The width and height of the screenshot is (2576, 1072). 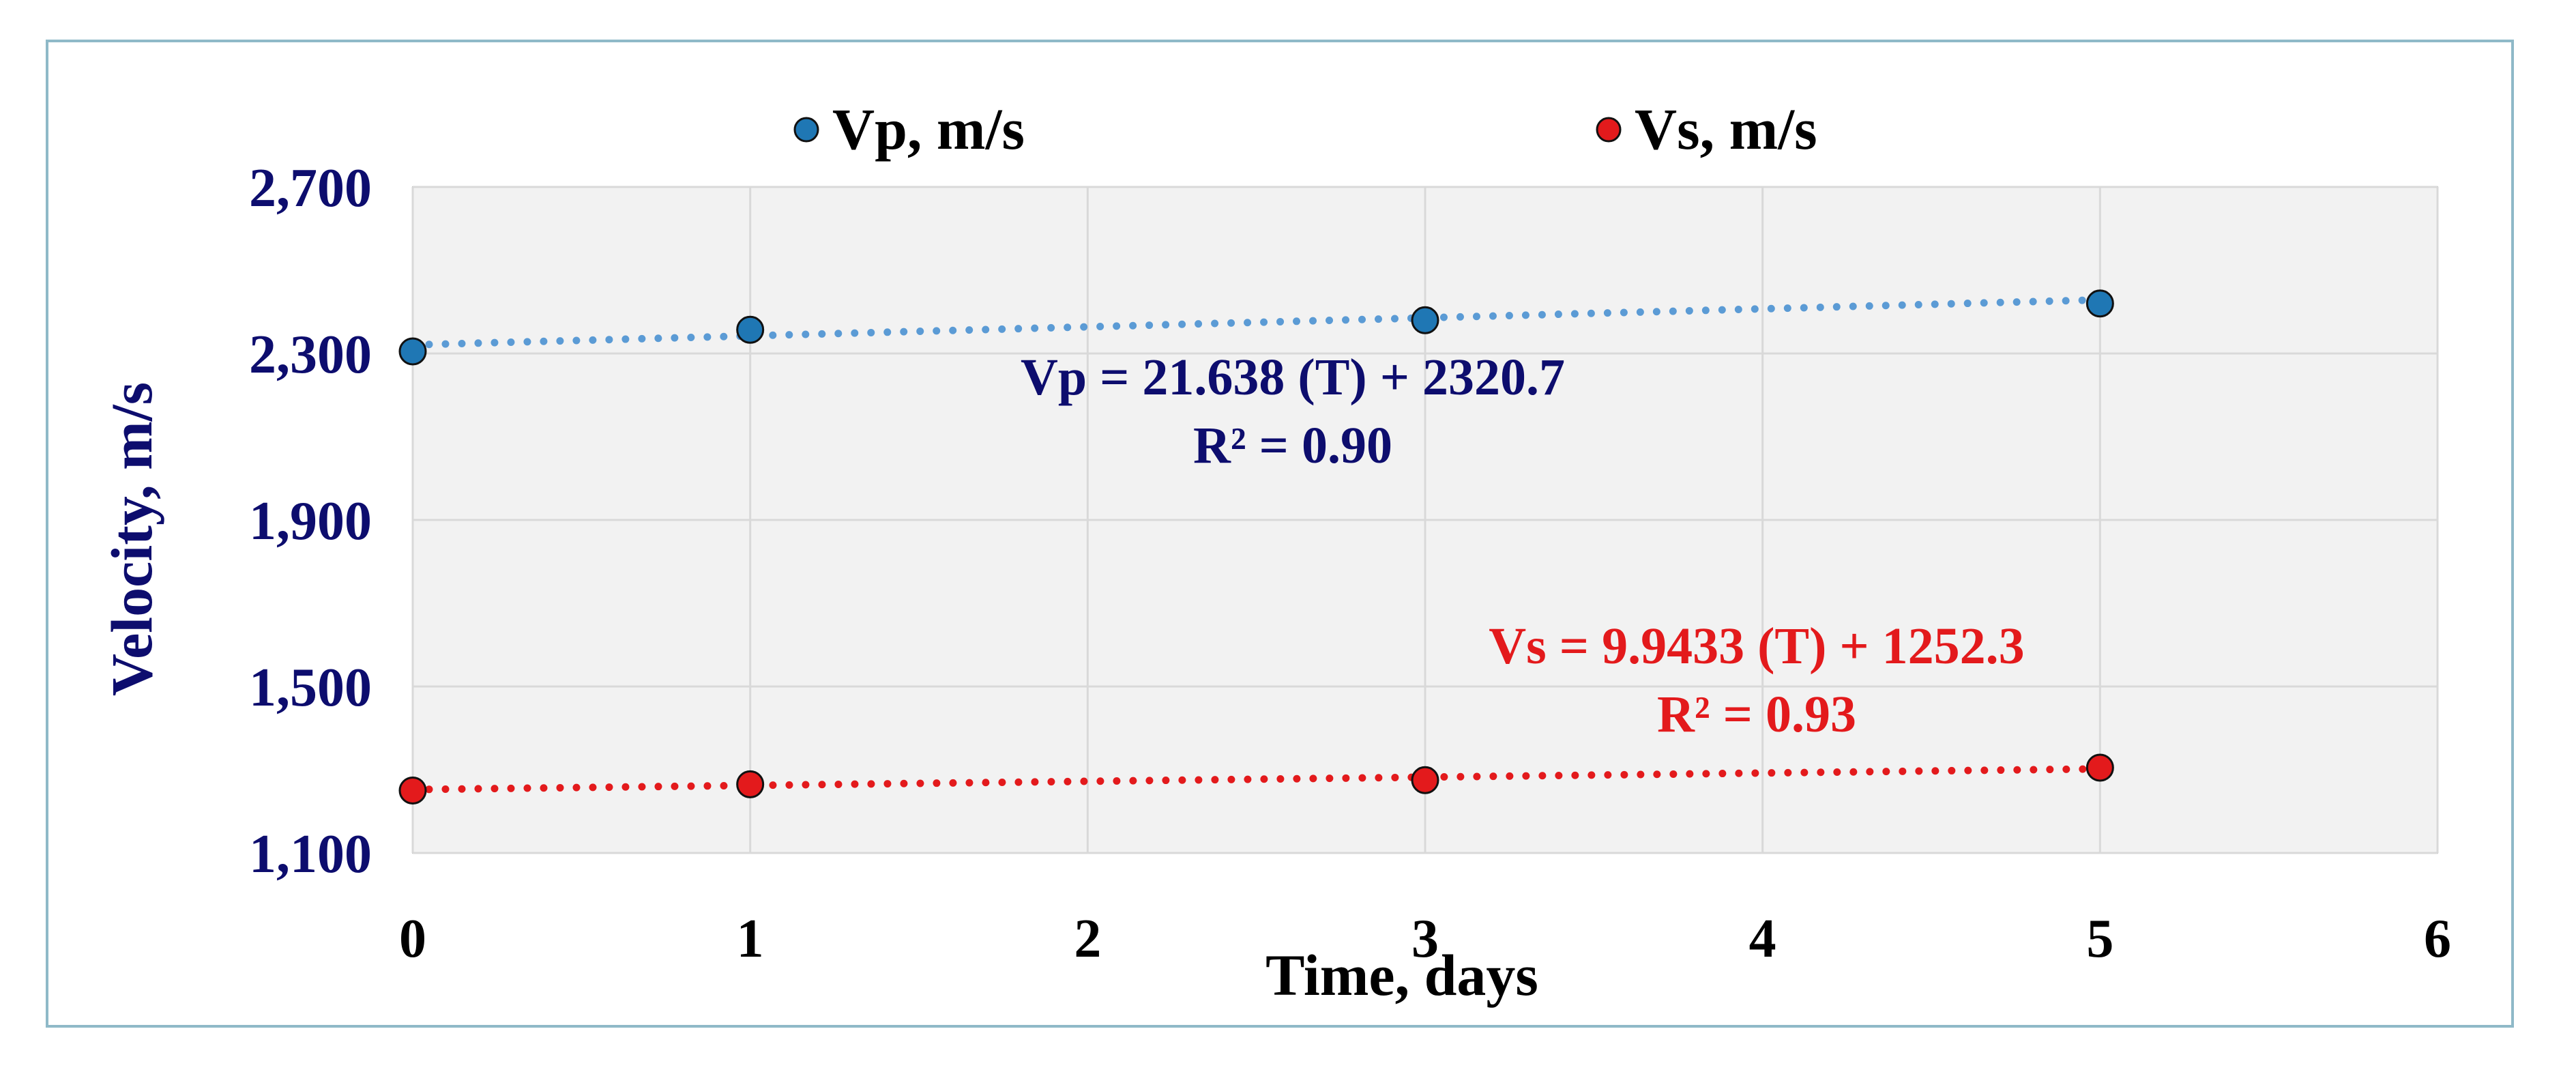 I want to click on x-axis-title: Time, days, so click(x=1401, y=975).